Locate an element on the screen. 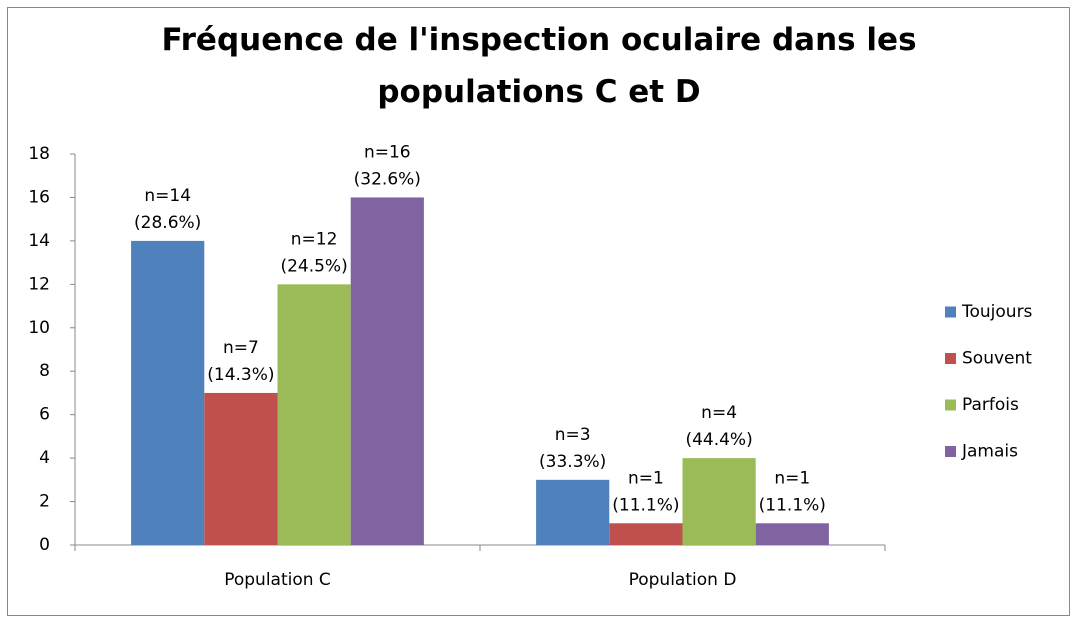 The image size is (1078, 623). data-label: (24.5%) is located at coordinates (313, 266).